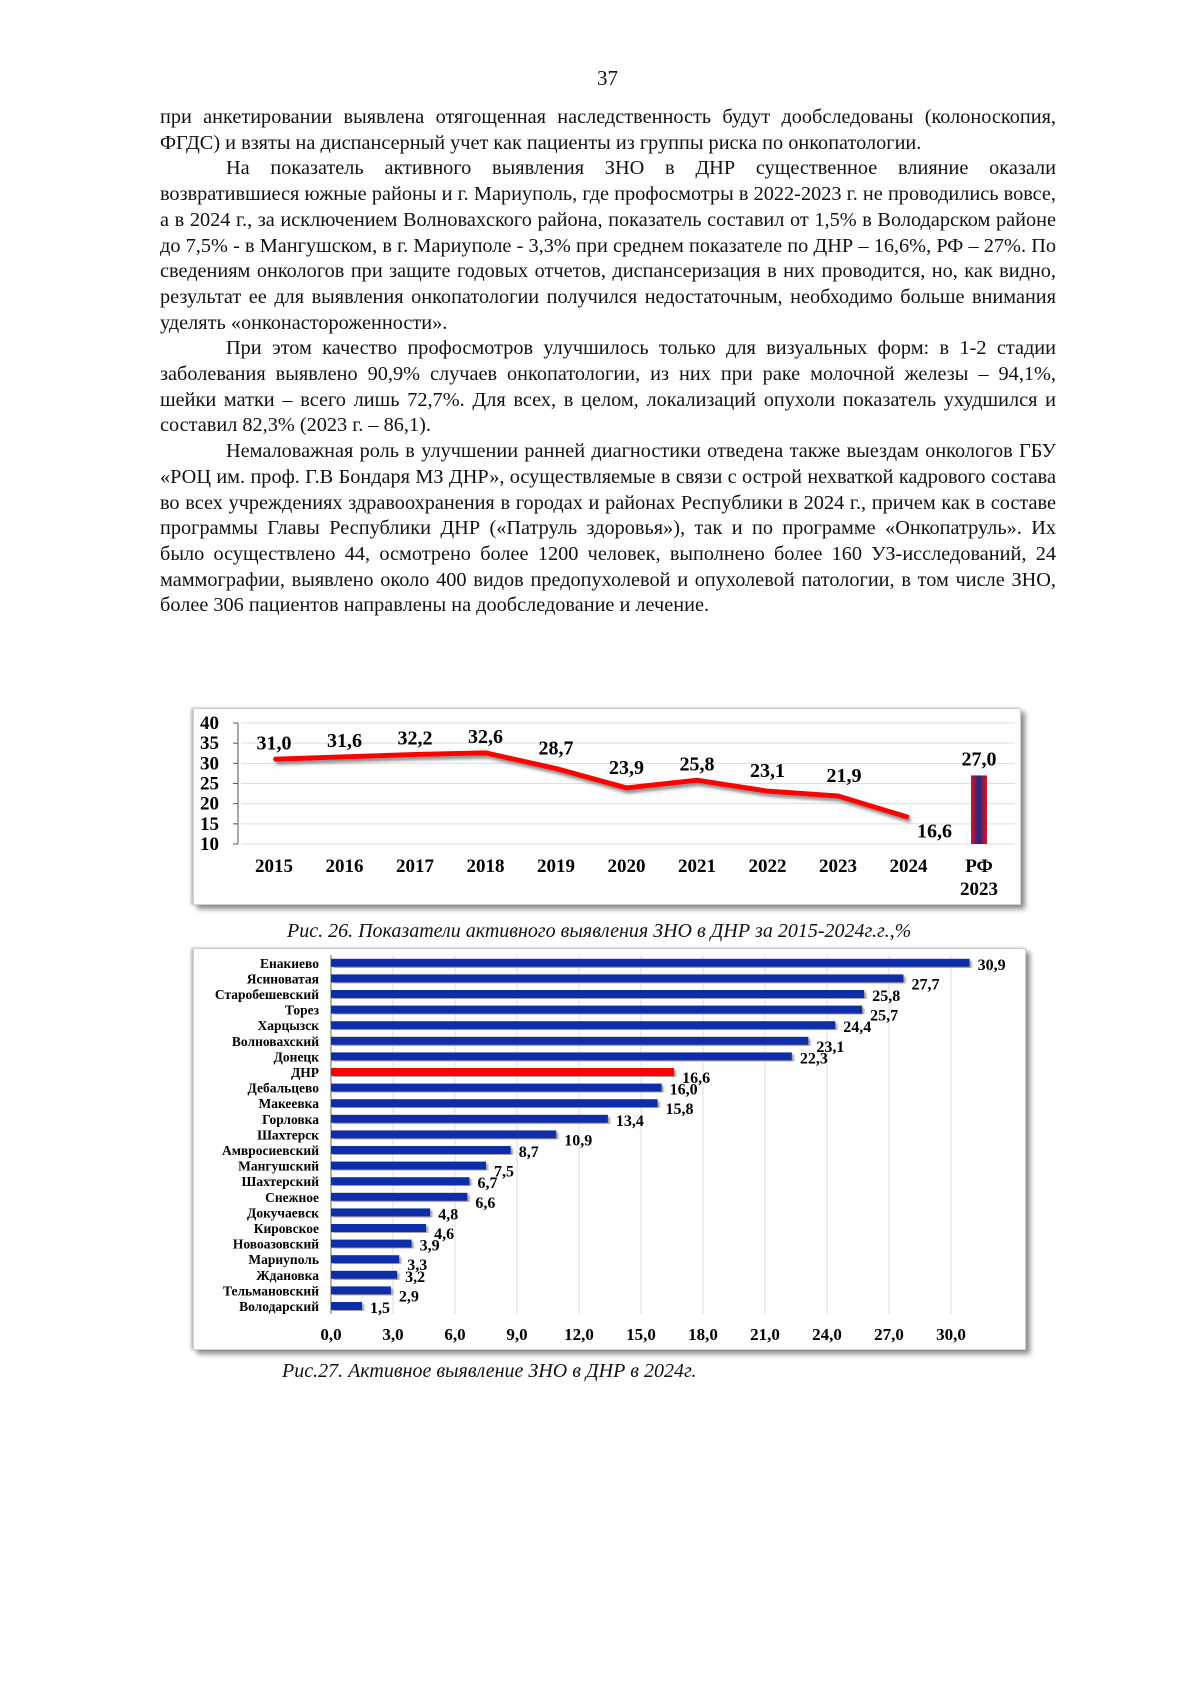 The height and width of the screenshot is (1697, 1200). What do you see at coordinates (270, 1150) in the screenshot?
I see `category-label: Амвросиевский` at bounding box center [270, 1150].